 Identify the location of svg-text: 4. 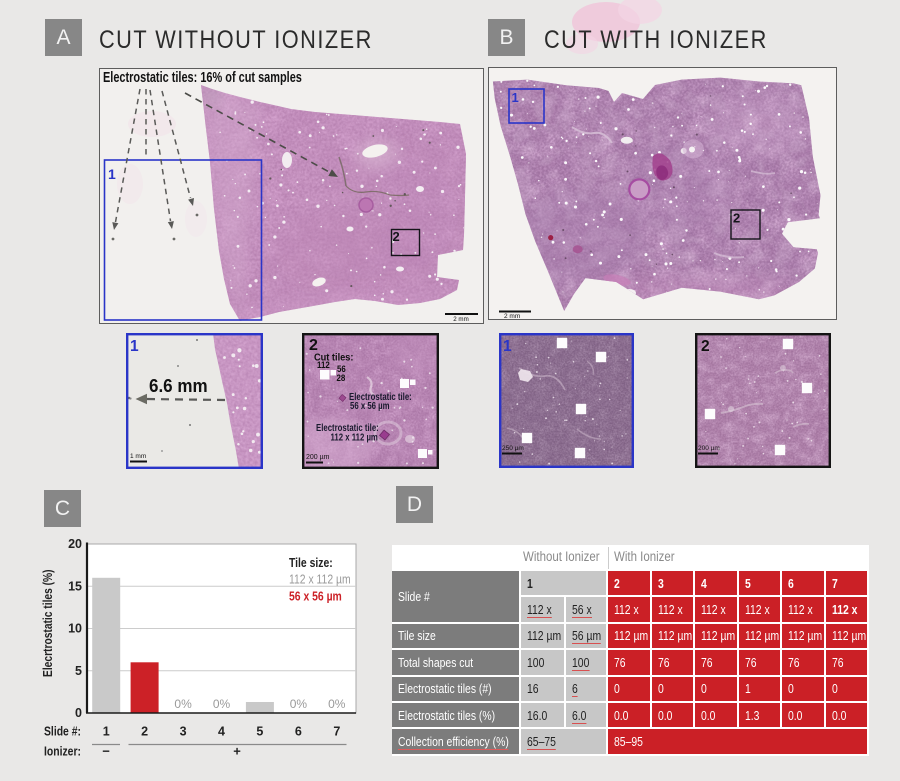
(221, 732).